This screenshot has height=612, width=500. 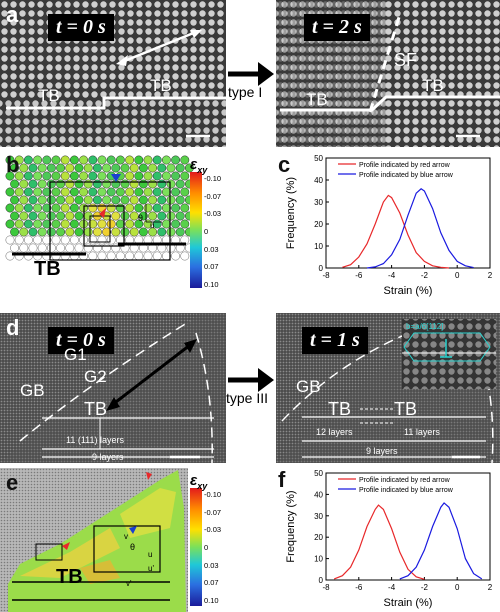 I want to click on layers-label: 11 layers, so click(x=422, y=432).